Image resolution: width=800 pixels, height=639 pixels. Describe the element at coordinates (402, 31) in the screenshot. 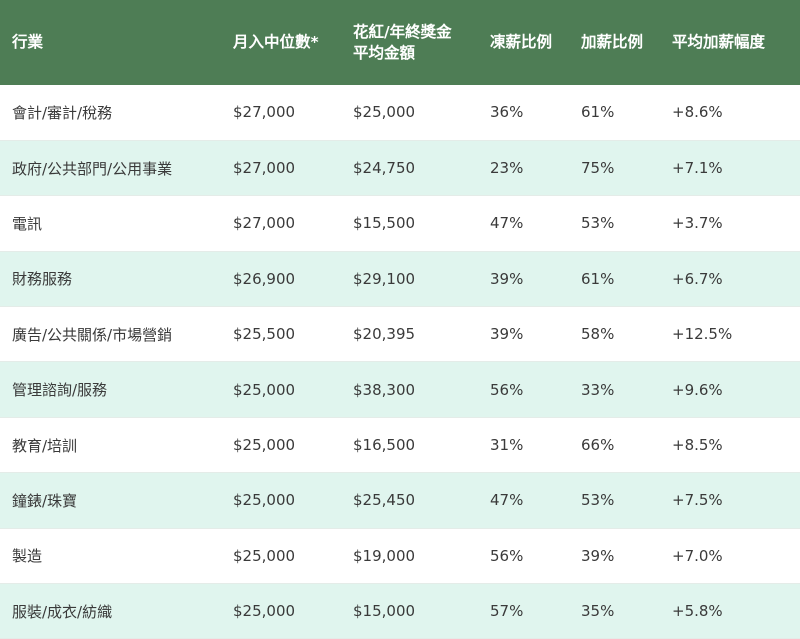

I see `header-bonus-label-line1: 花紅/年終獎金` at that location.